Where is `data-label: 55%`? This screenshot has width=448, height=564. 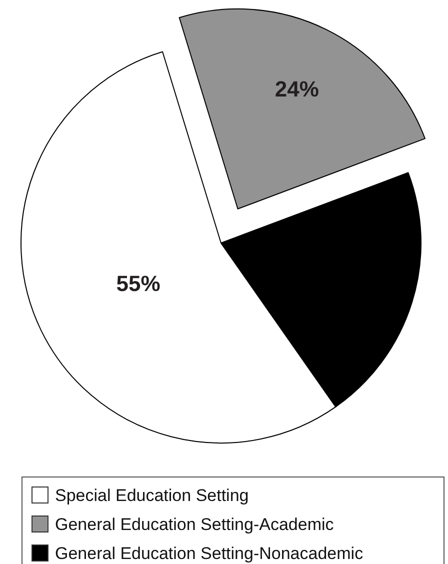 data-label: 55% is located at coordinates (138, 283).